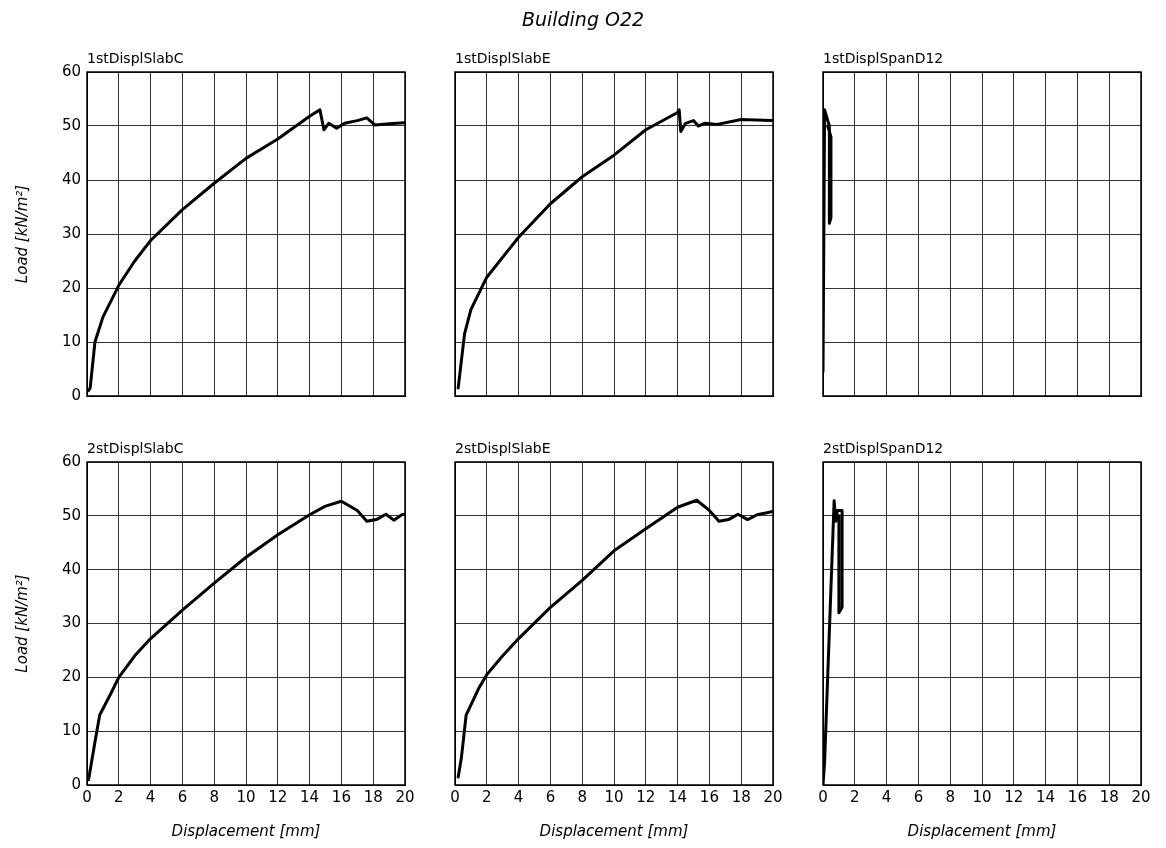 The width and height of the screenshot is (1166, 848). Describe the element at coordinates (583, 19) in the screenshot. I see `text: Building O22` at that location.